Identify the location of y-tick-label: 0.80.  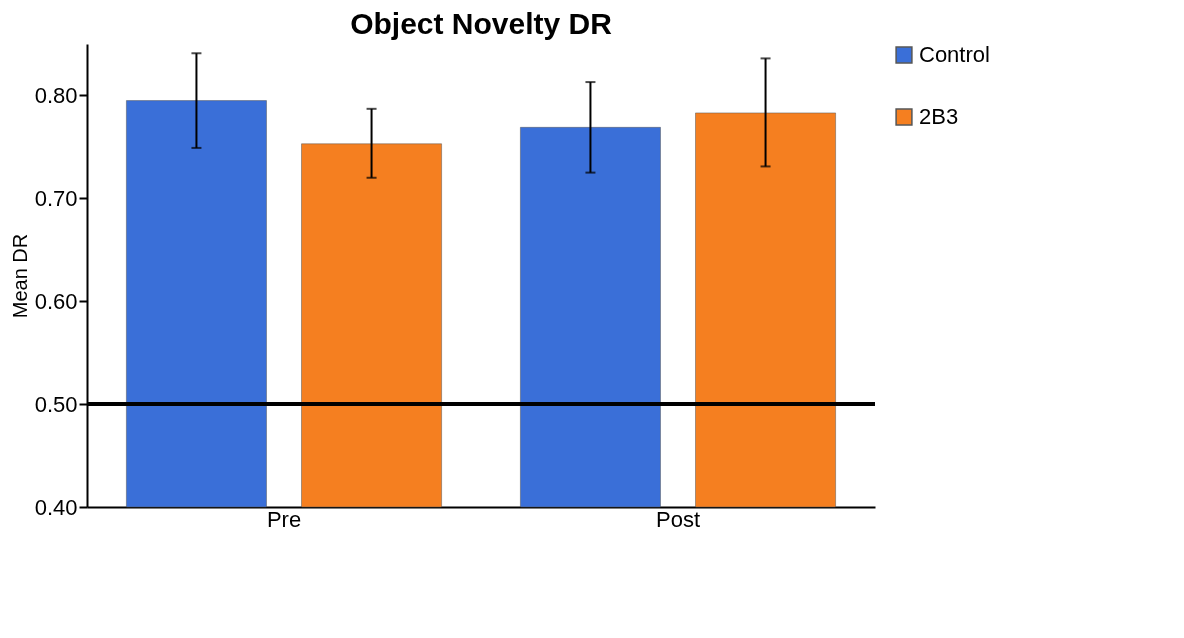
(56, 95).